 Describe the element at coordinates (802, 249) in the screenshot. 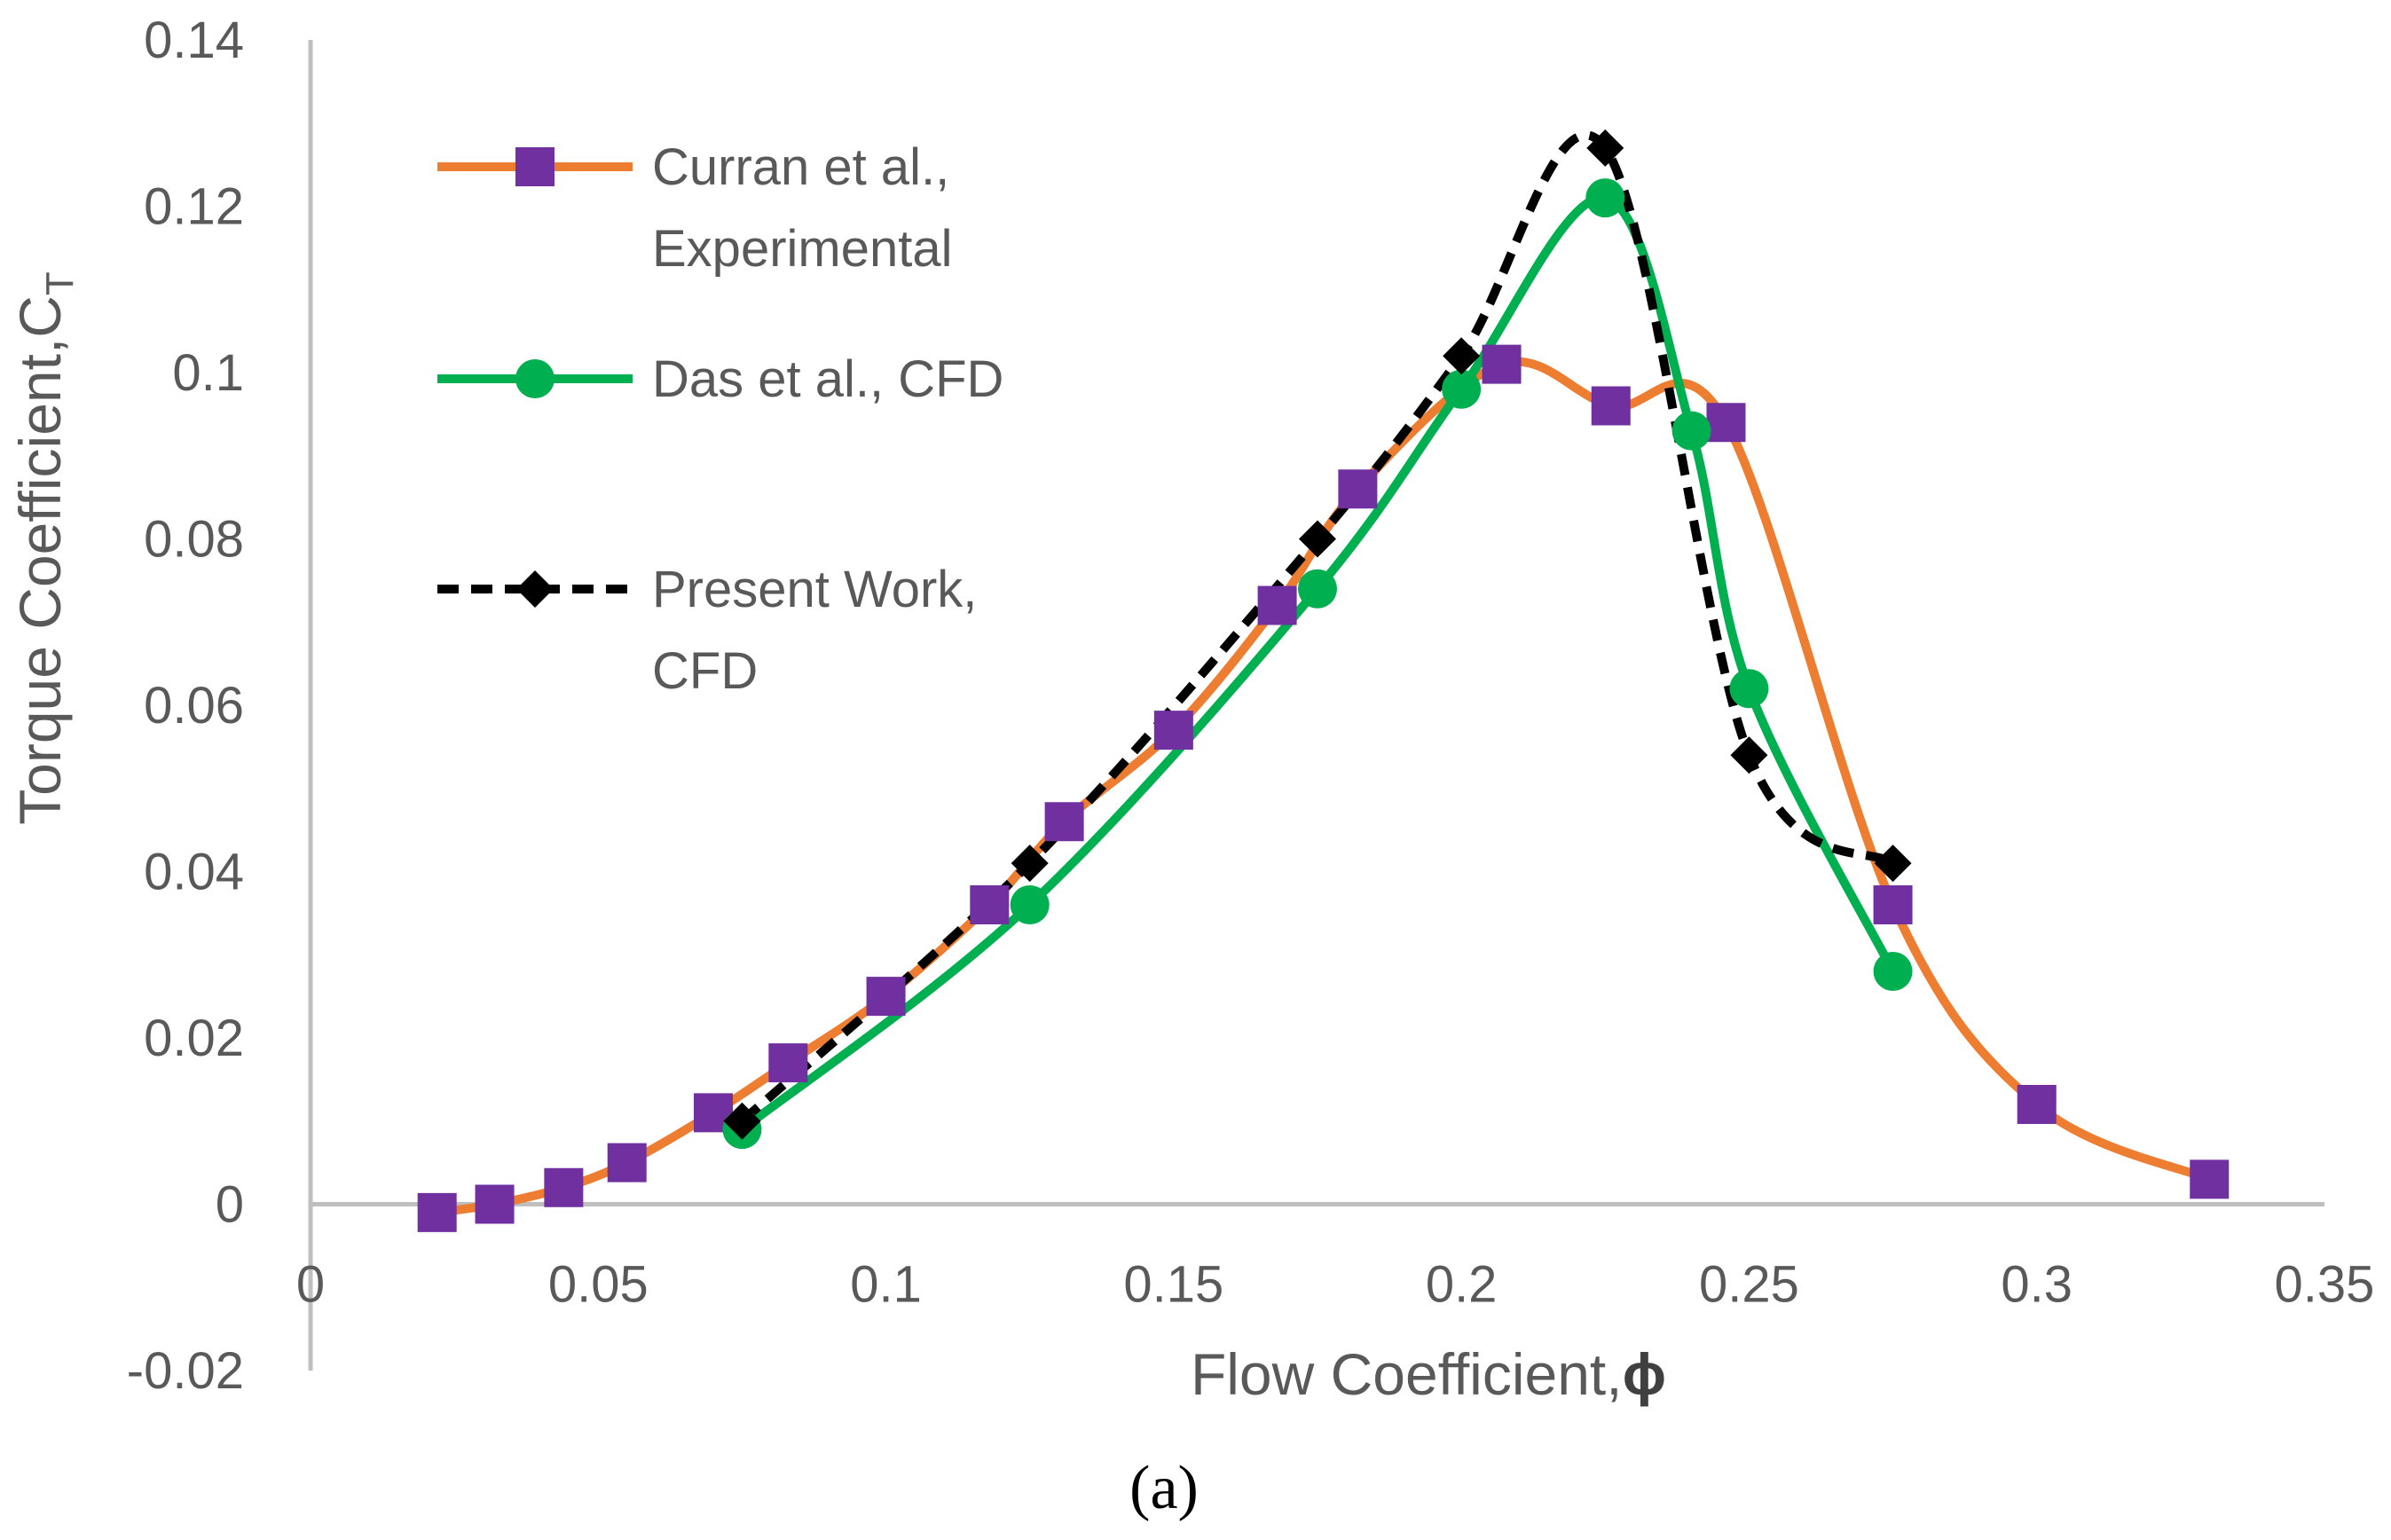

I see `legend-label: Experimental` at that location.